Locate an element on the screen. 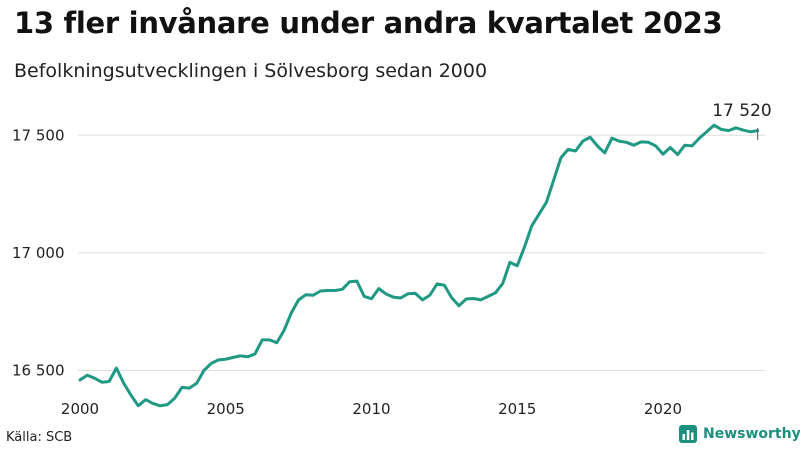 Image resolution: width=800 pixels, height=450 pixels. y-tick-label: 17 500 is located at coordinates (38, 135).